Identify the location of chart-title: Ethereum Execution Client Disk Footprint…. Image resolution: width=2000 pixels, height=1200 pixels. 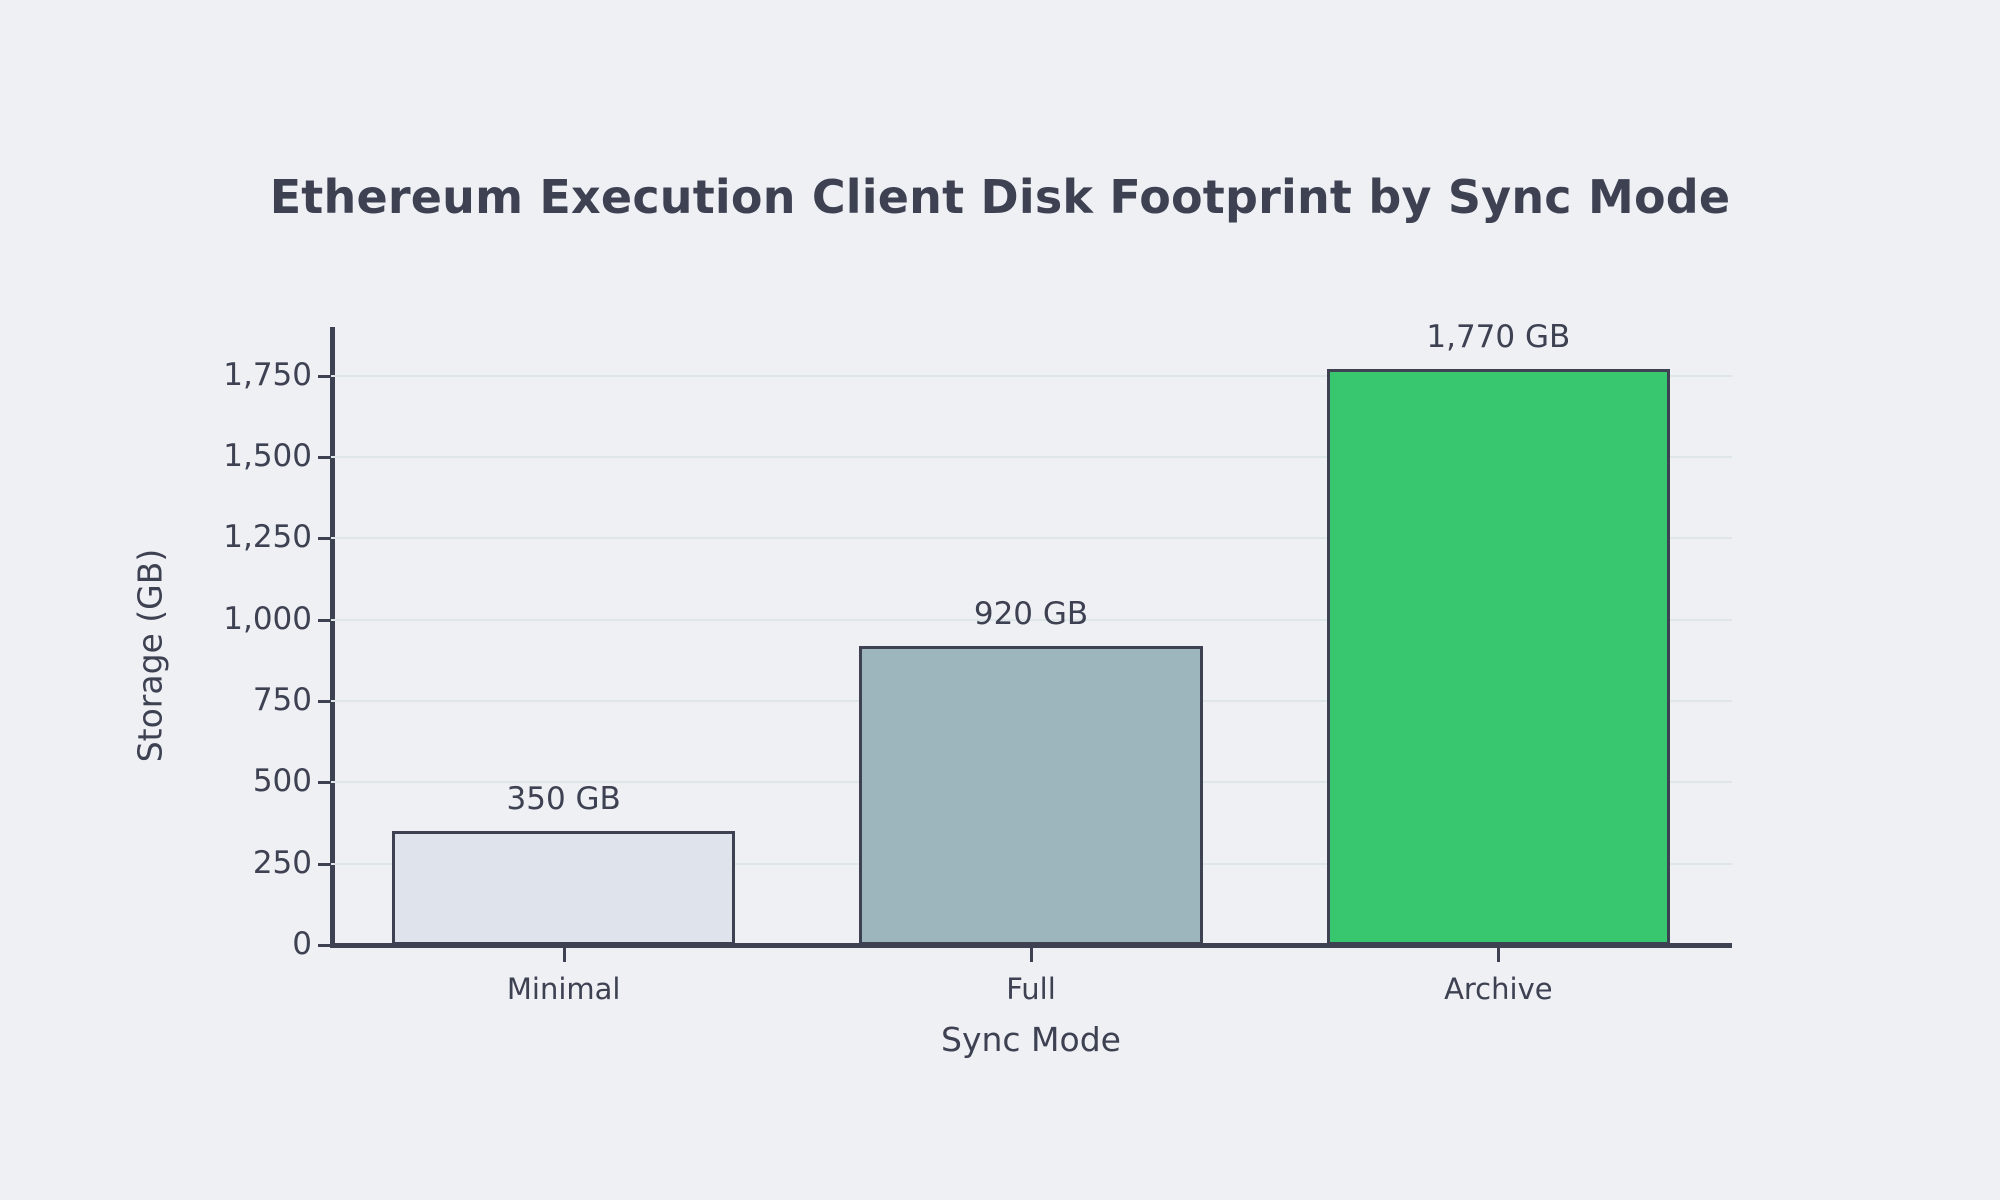
(1000, 197).